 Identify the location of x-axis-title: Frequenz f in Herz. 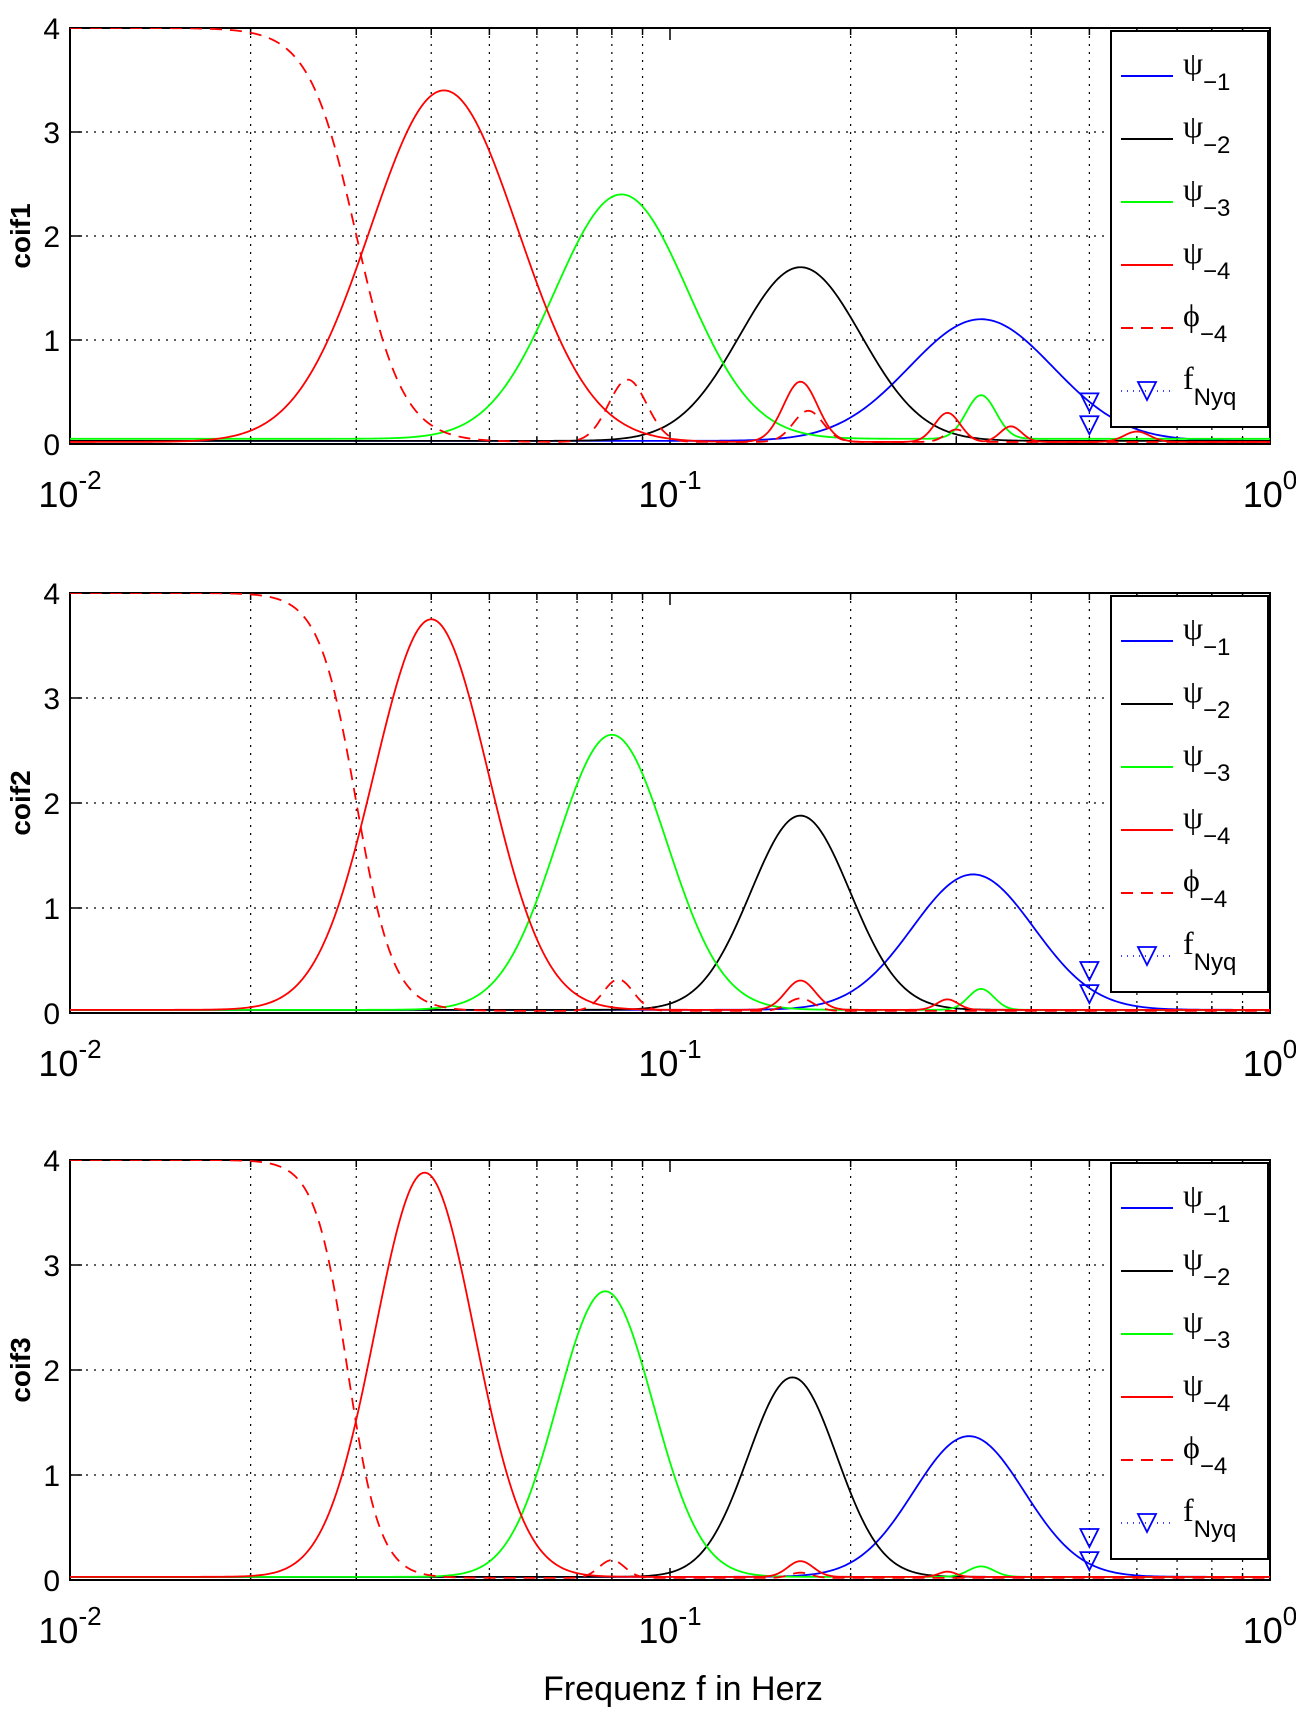
(683, 1689).